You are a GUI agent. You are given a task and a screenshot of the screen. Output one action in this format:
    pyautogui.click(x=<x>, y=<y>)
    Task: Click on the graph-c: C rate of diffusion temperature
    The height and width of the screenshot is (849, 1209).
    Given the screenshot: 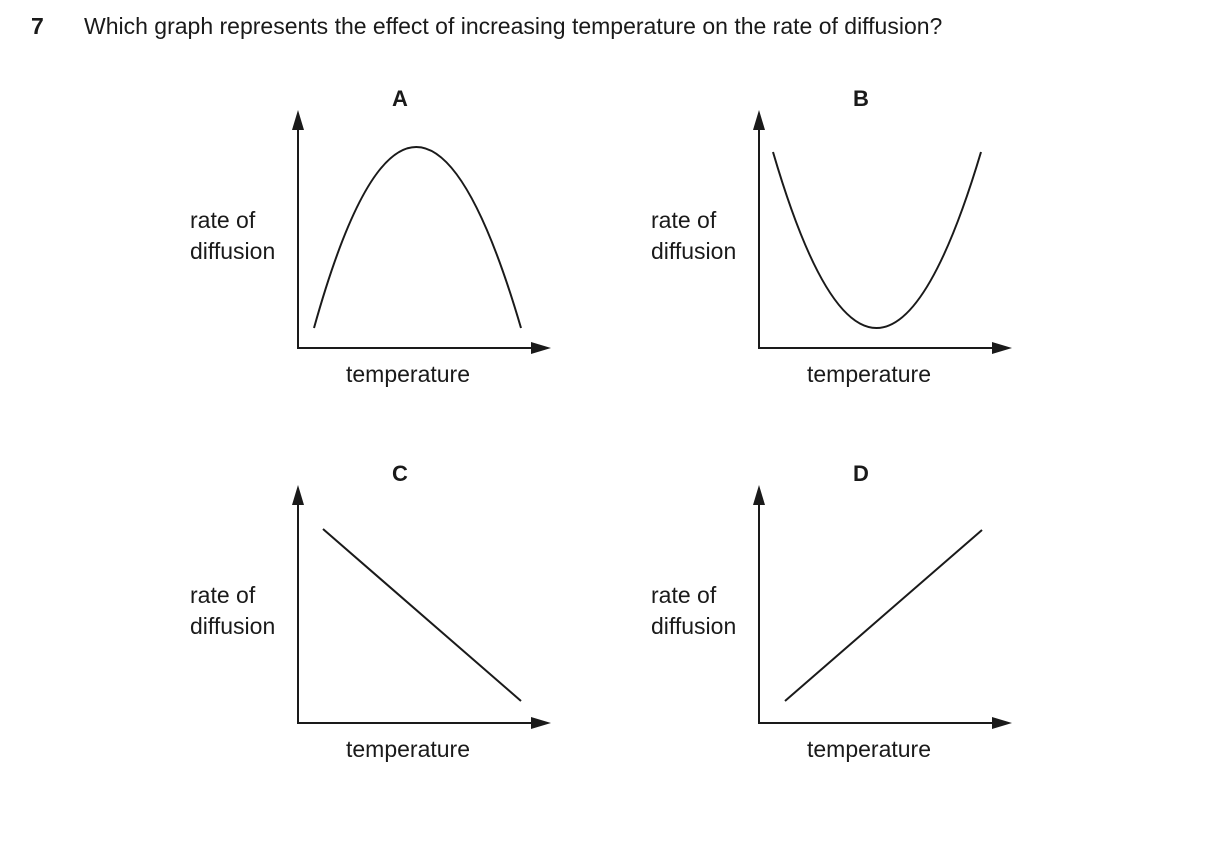 What is the action you would take?
    pyautogui.click(x=400, y=621)
    